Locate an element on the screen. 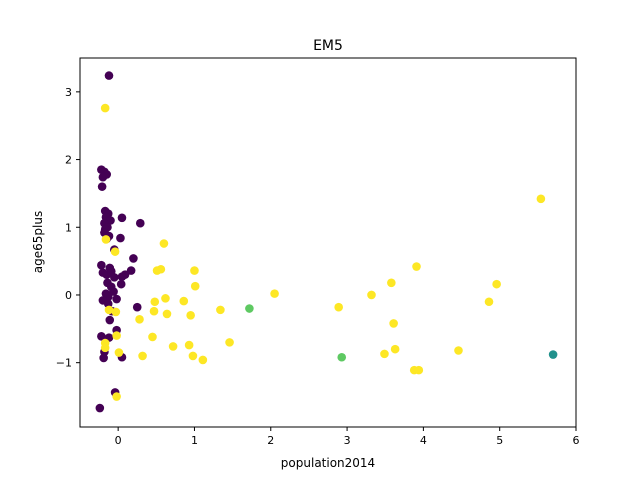 This screenshot has height=484, width=640. x-axis-label: population2014 is located at coordinates (328, 463).